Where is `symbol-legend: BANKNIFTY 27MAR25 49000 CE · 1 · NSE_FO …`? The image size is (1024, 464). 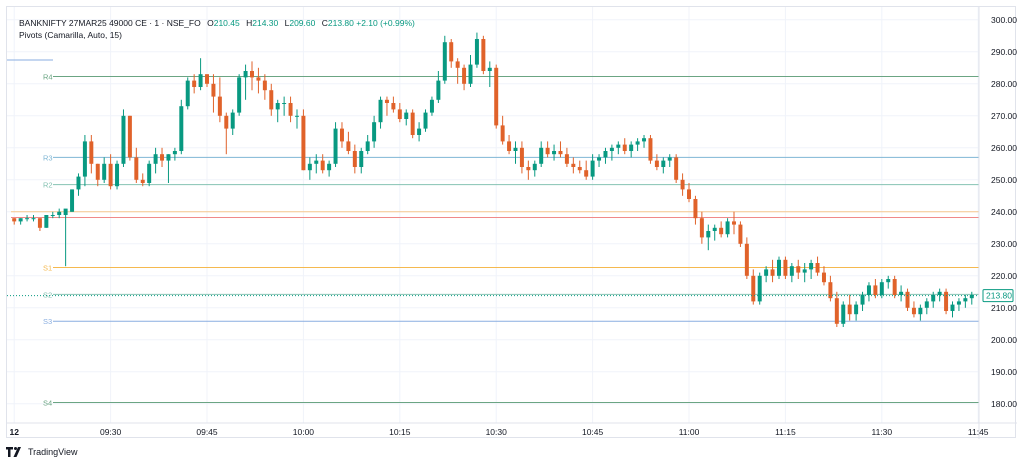
symbol-legend: BANKNIFTY 27MAR25 49000 CE · 1 · NSE_FO … is located at coordinates (217, 23).